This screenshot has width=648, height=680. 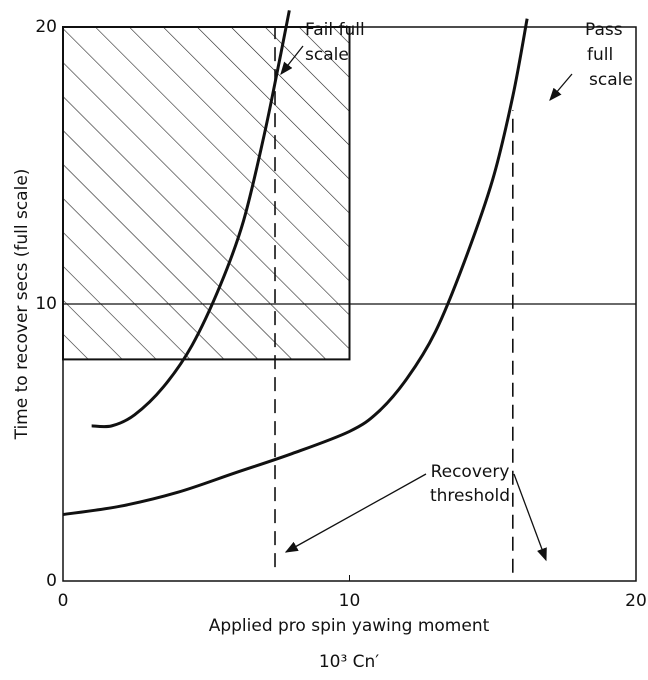 What do you see at coordinates (335, 30) in the screenshot?
I see `annotation: Fail full` at bounding box center [335, 30].